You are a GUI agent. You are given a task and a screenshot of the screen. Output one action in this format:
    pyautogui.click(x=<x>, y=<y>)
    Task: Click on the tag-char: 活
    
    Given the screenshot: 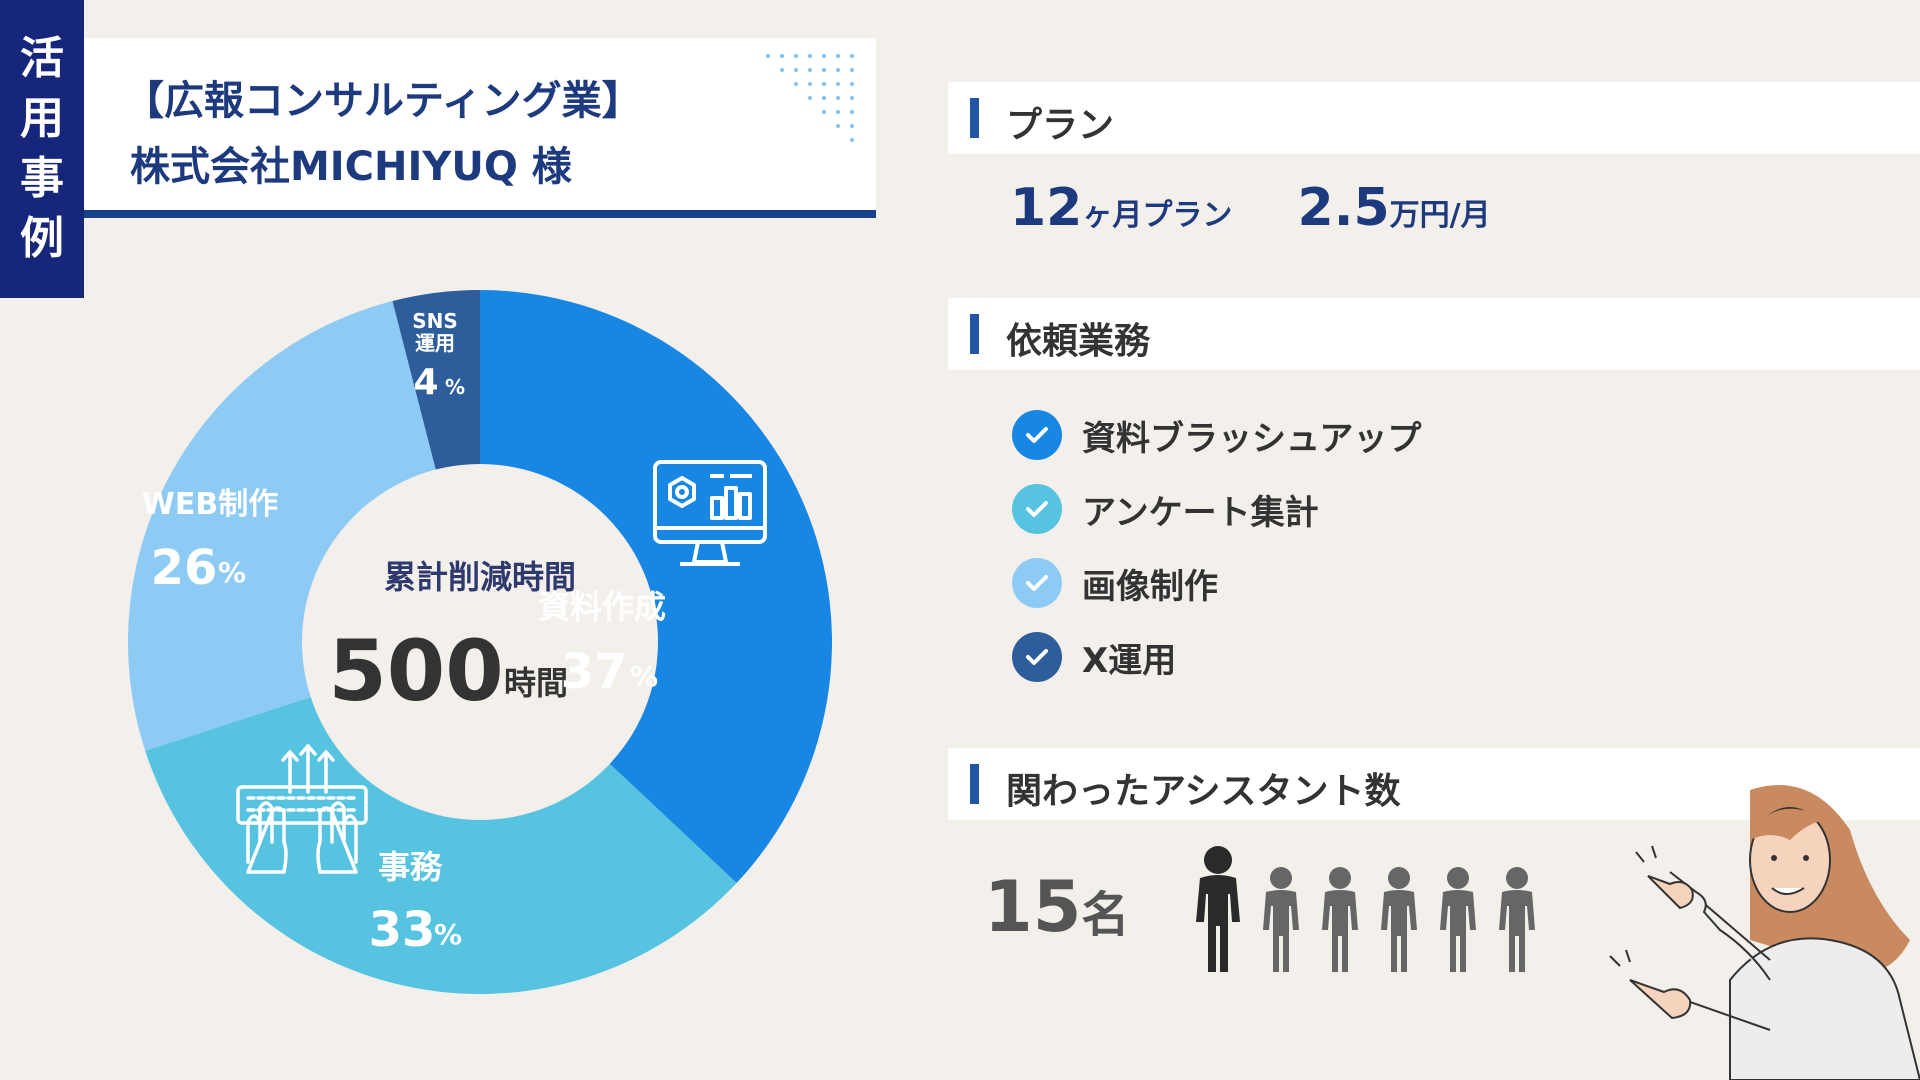 What is the action you would take?
    pyautogui.click(x=42, y=58)
    